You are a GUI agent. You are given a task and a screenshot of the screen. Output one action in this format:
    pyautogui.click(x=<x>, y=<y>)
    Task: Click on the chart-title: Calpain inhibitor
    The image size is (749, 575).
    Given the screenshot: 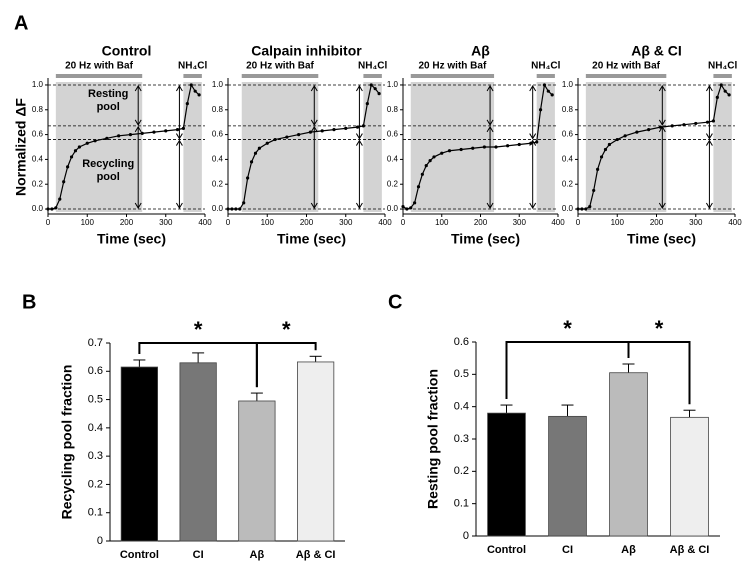 What is the action you would take?
    pyautogui.click(x=306, y=51)
    